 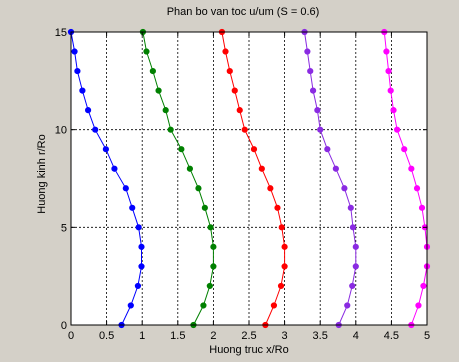 What do you see at coordinates (320, 336) in the screenshot?
I see `x-tick-label: 3.5` at bounding box center [320, 336].